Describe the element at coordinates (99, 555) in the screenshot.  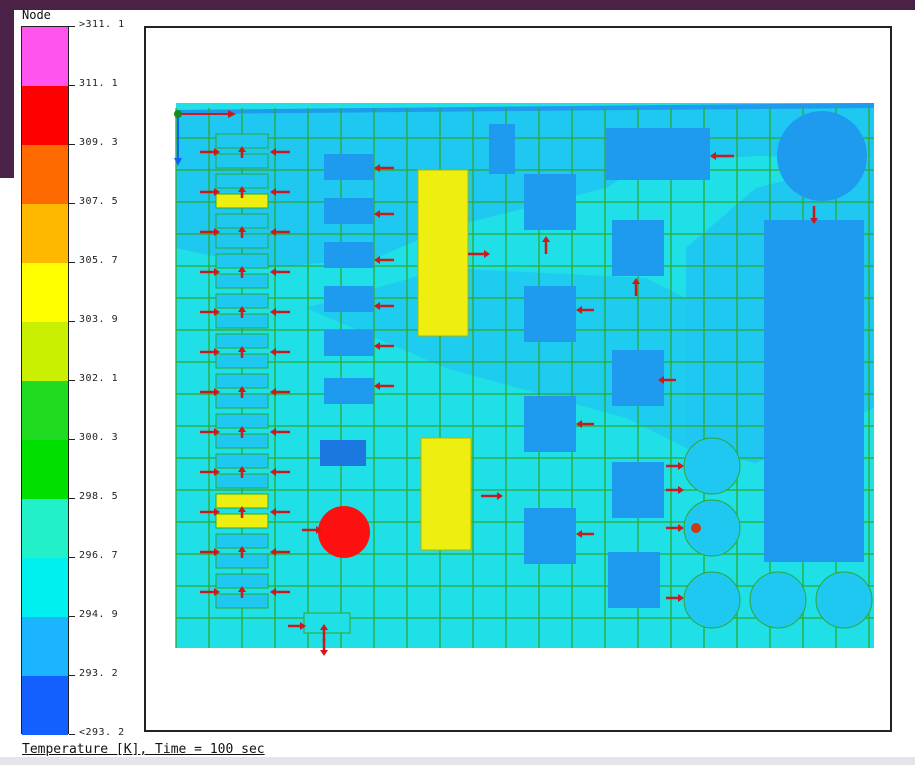
I see `legend-label: 296. 7` at that location.